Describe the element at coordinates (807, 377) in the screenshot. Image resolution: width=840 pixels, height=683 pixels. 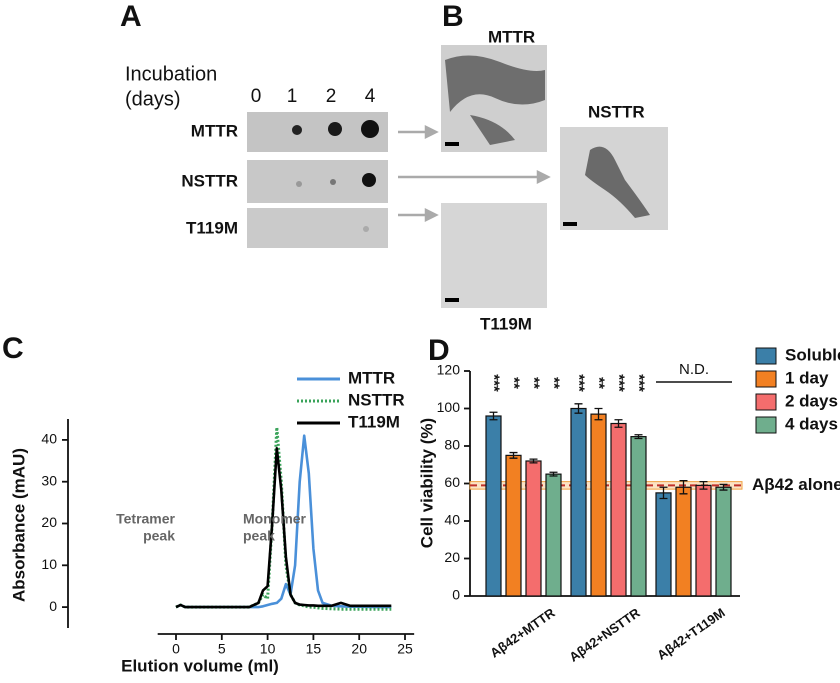
I see `legend-label: 1 day` at that location.